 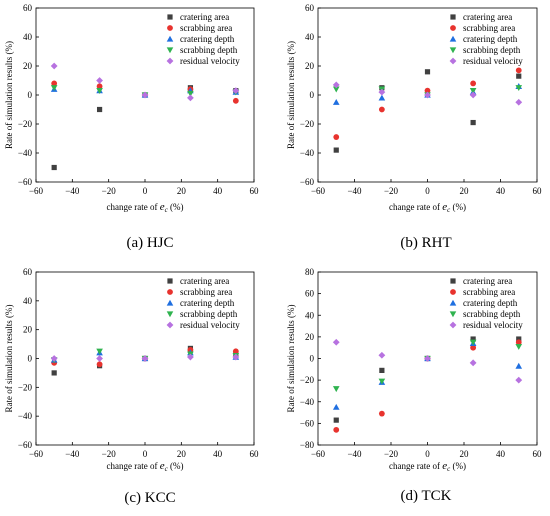 What do you see at coordinates (255, 191) in the screenshot?
I see `x-tick-label: 60` at bounding box center [255, 191].